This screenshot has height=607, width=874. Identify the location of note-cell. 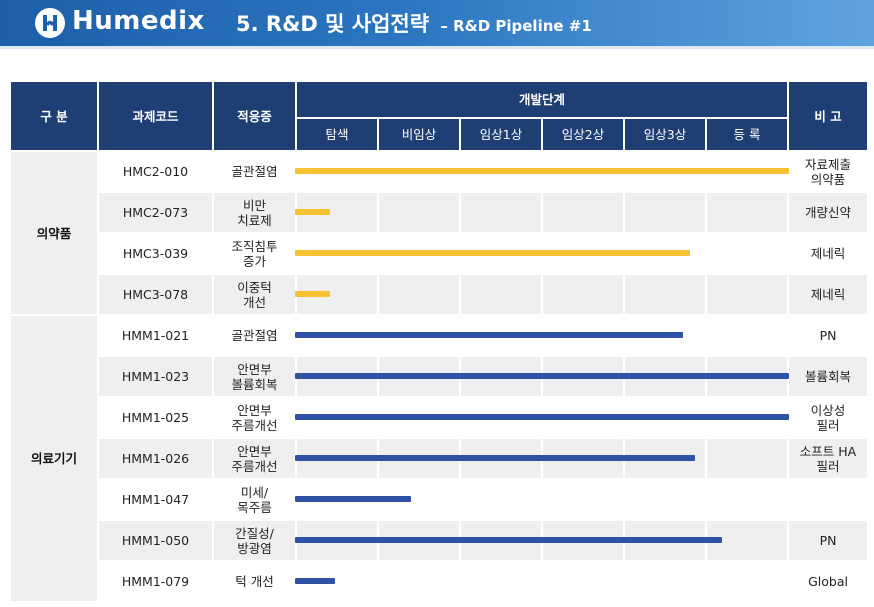
(828, 499).